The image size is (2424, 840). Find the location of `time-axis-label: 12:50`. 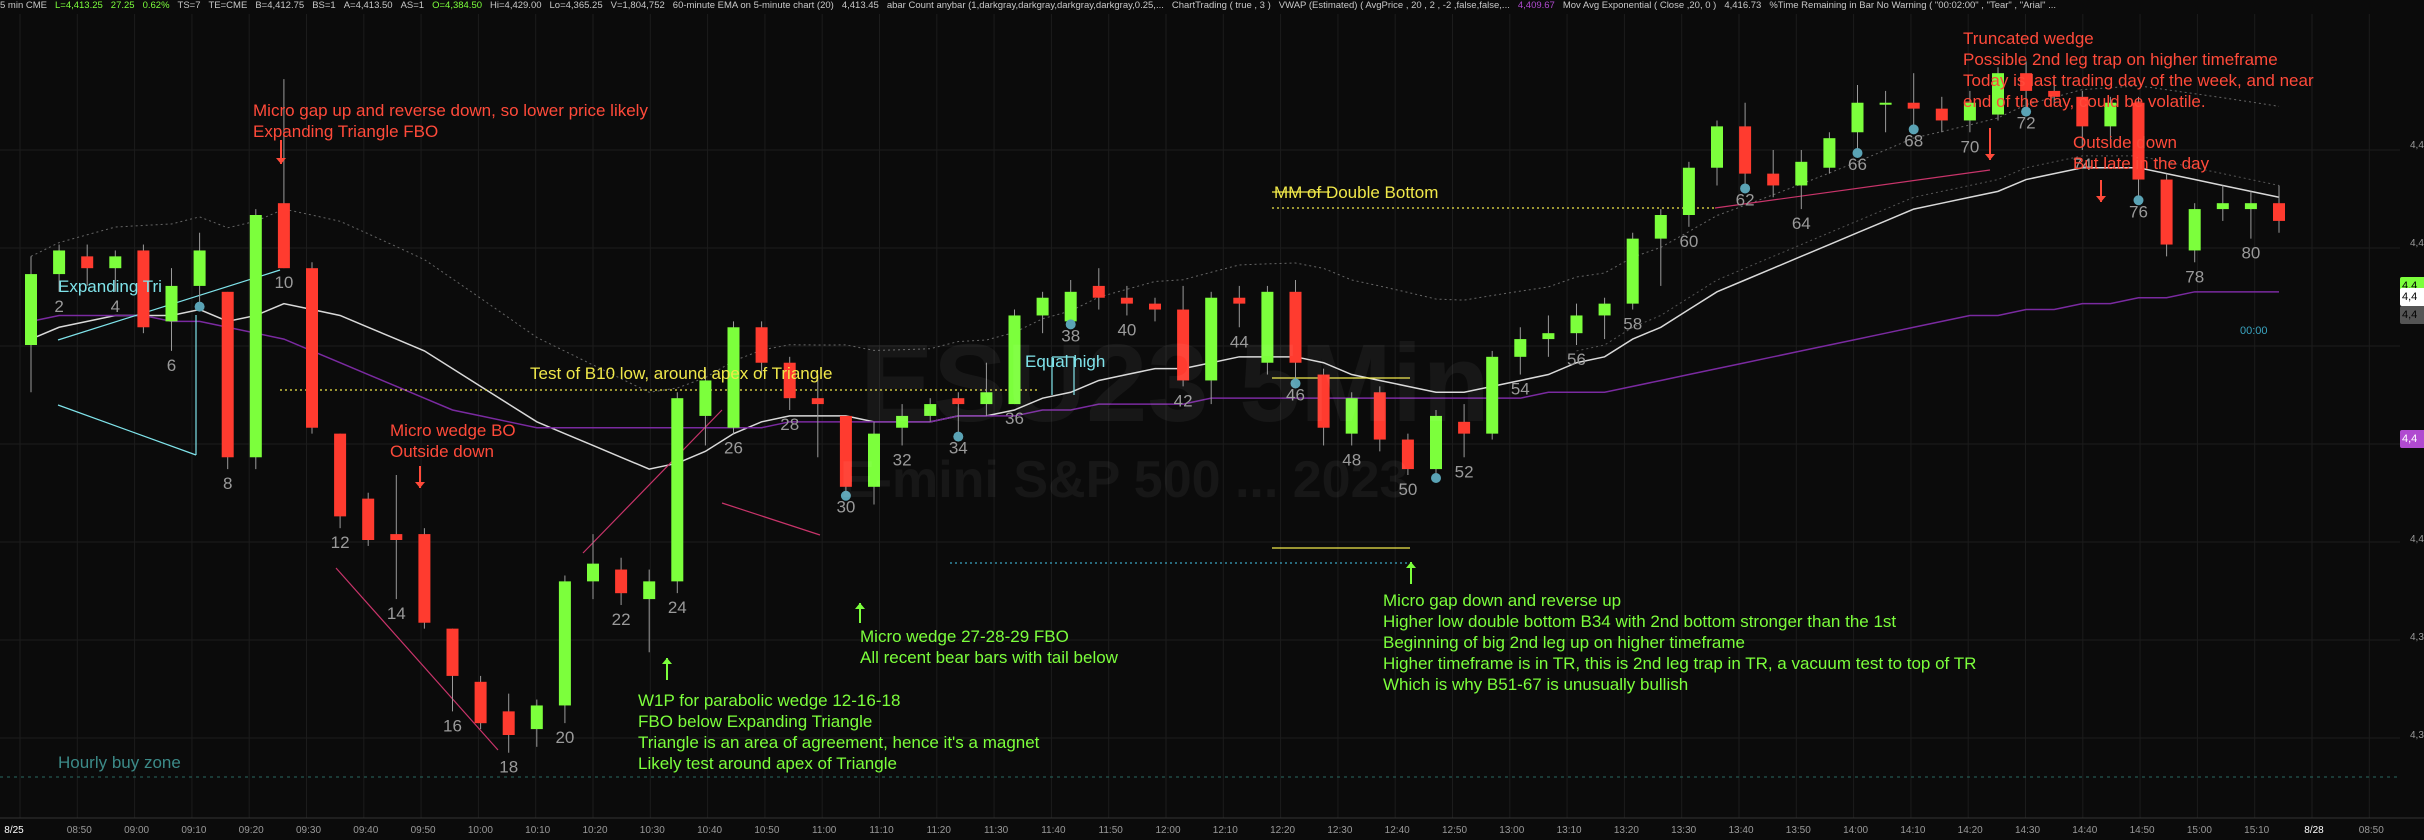

time-axis-label: 12:50 is located at coordinates (1454, 830).